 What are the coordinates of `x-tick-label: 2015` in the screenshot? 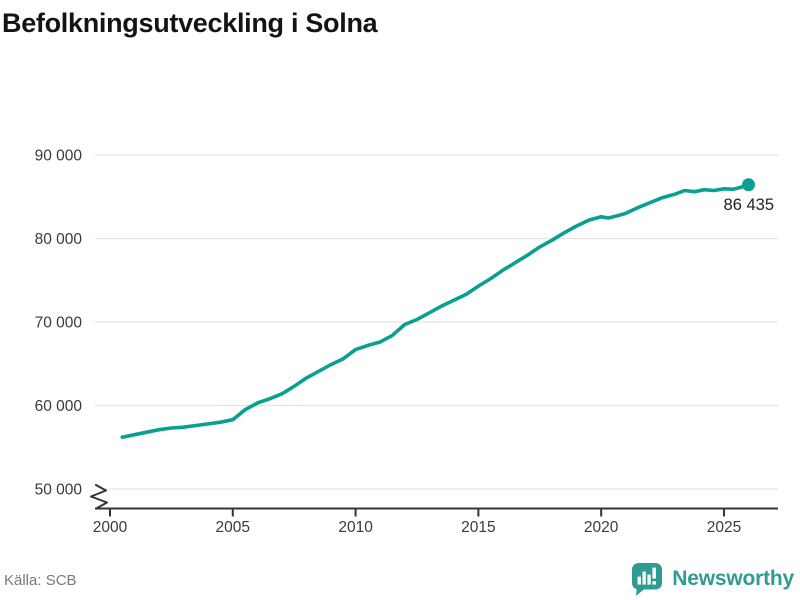 It's located at (478, 527).